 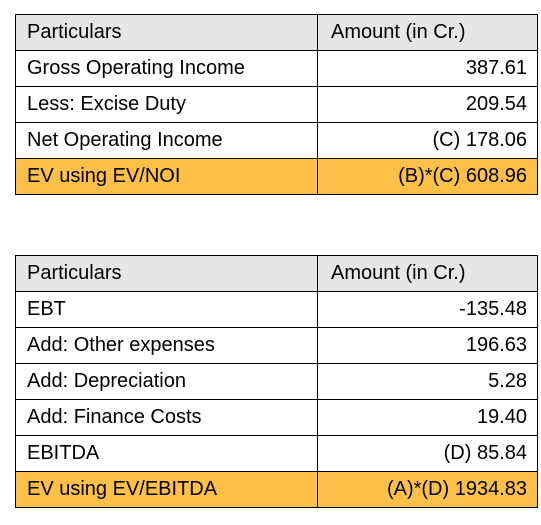 I want to click on table-row: Add: Finance Costs 19.40, so click(x=276, y=417).